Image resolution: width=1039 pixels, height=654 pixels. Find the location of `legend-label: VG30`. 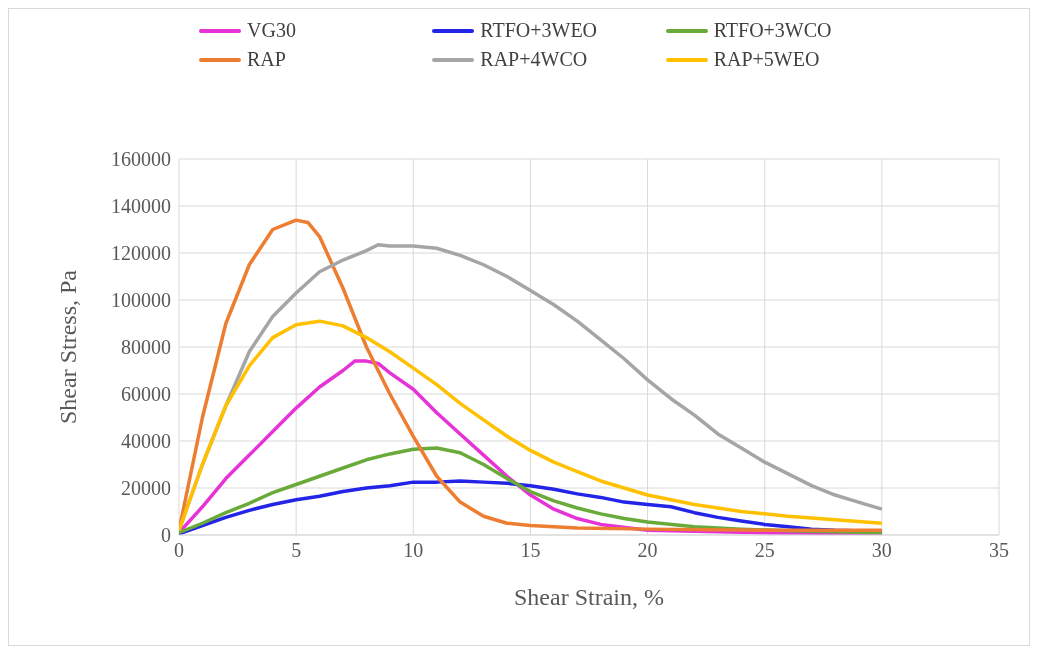

legend-label: VG30 is located at coordinates (271, 30).